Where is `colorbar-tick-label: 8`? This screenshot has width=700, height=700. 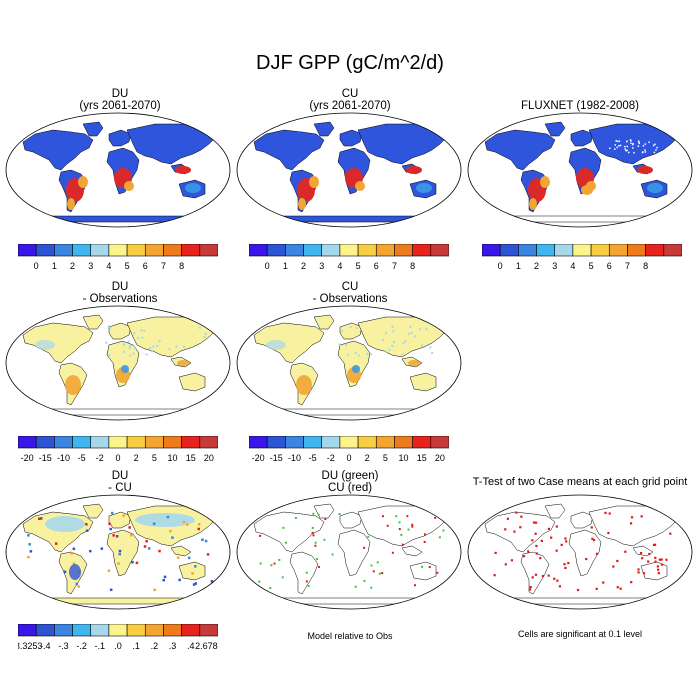 colorbar-tick-label: 8 is located at coordinates (412, 266).